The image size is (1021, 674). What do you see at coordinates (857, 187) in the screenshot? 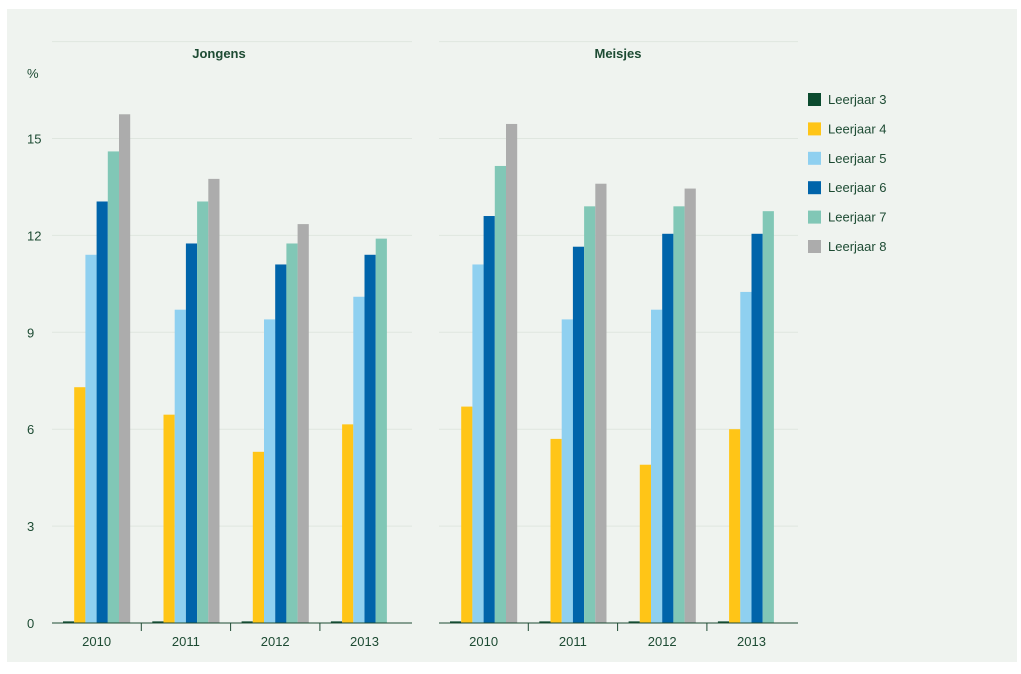
I see `legend-label: Leerjaar 6` at bounding box center [857, 187].